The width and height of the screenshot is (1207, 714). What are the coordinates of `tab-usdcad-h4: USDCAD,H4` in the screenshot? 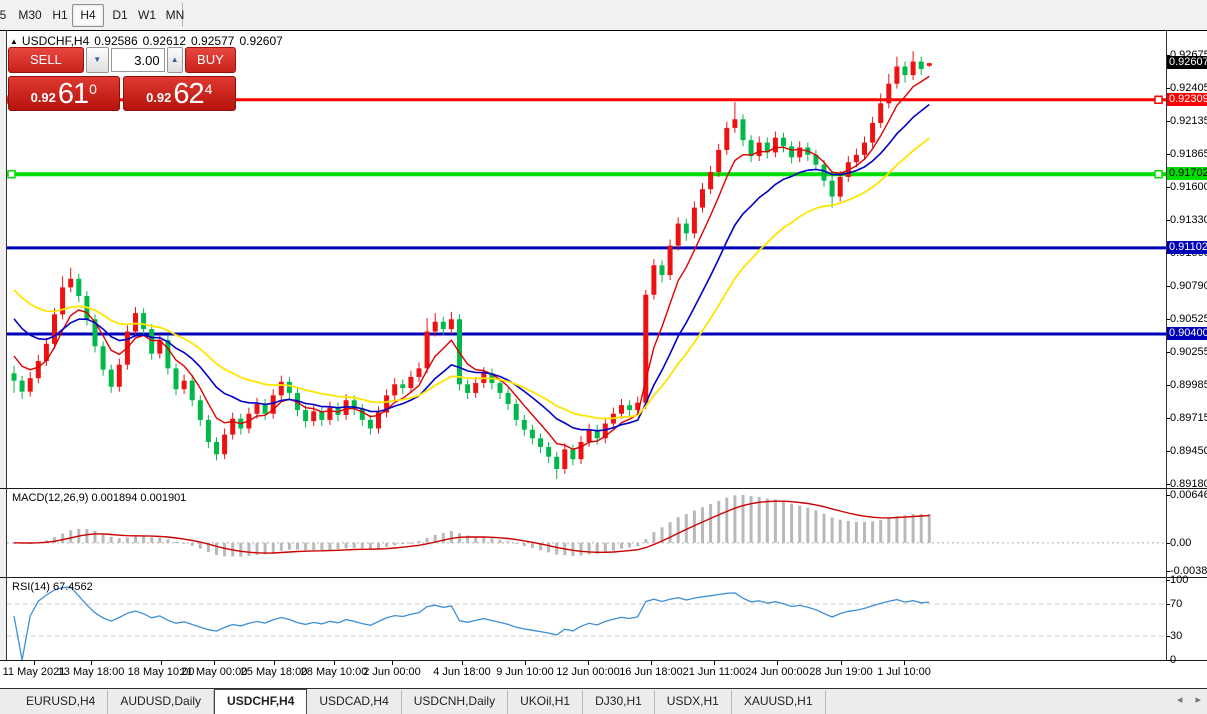 It's located at (354, 702).